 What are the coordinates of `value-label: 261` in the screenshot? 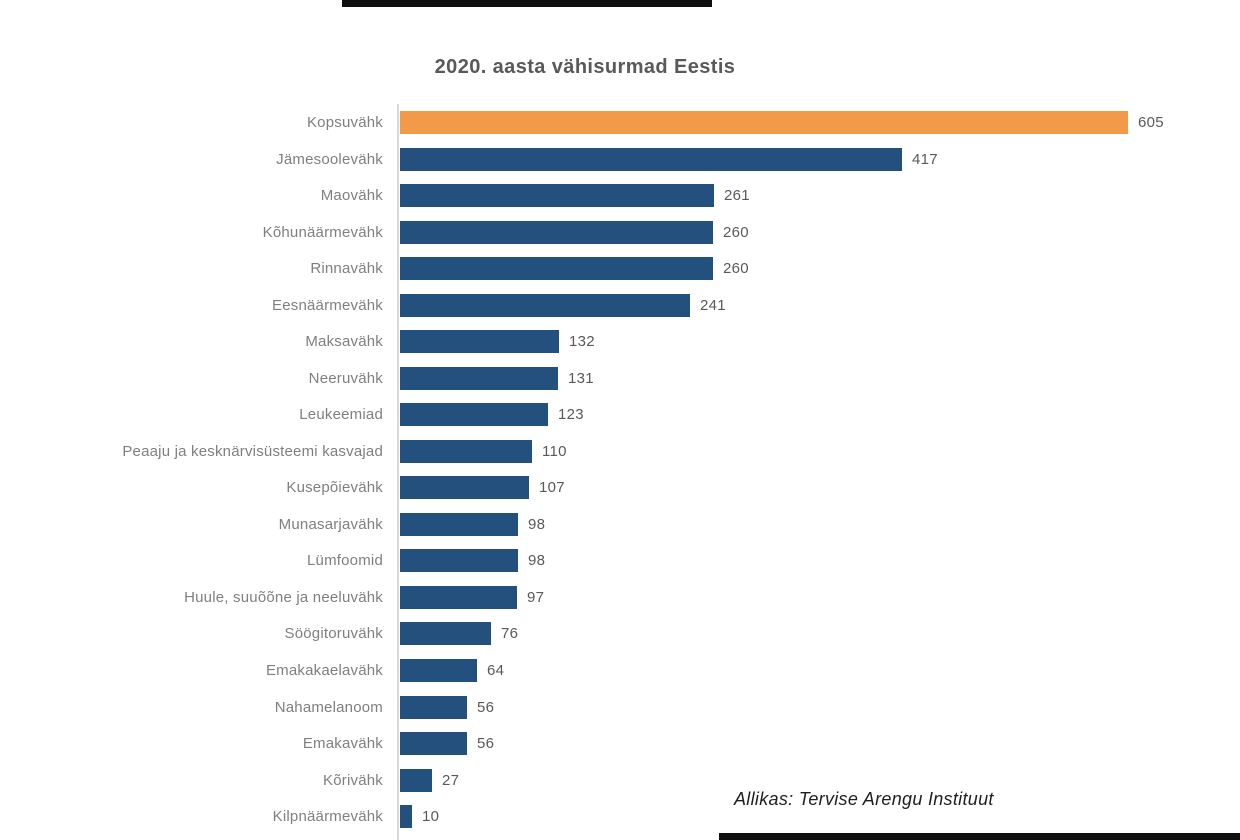 It's located at (737, 196).